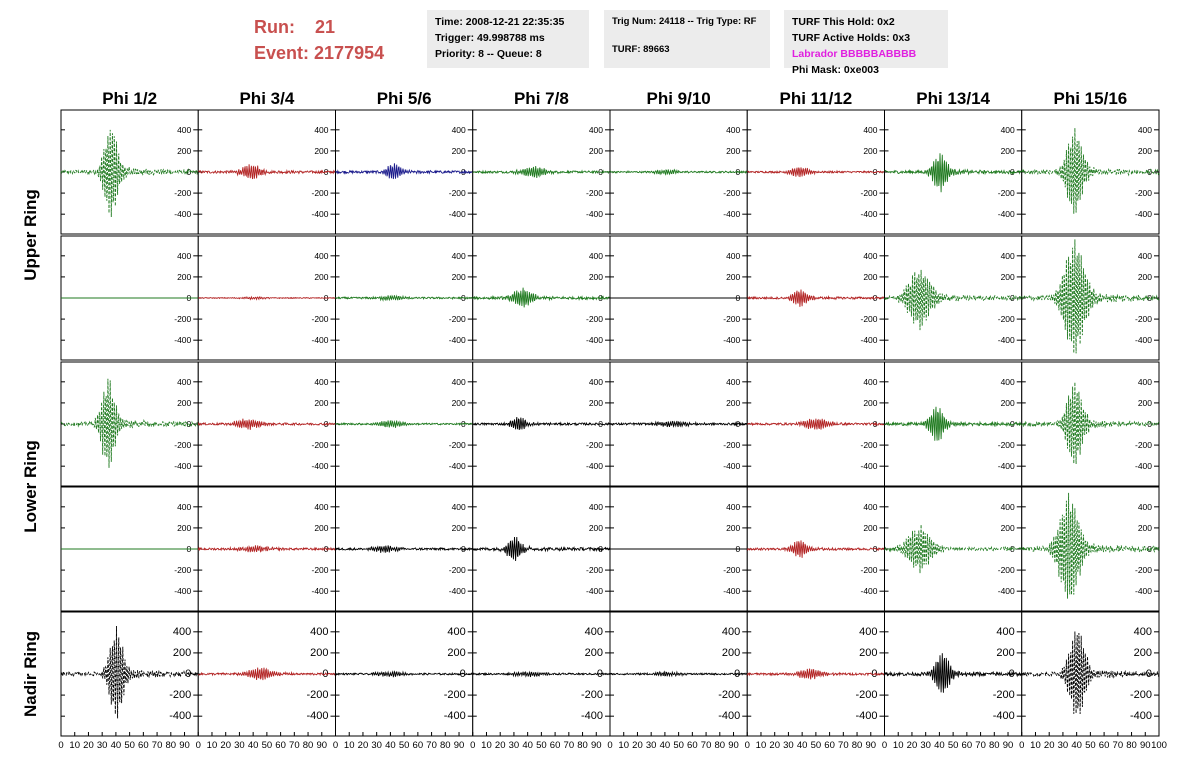  What do you see at coordinates (490, 38) in the screenshot?
I see `trigger-text: Trigger: 49.998788 ms` at bounding box center [490, 38].